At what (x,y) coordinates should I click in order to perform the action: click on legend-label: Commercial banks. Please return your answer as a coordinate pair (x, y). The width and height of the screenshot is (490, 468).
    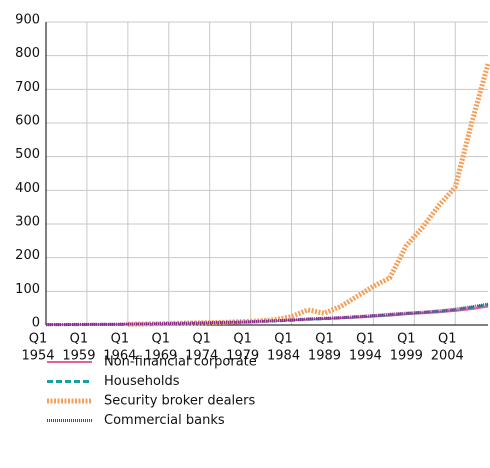
    Looking at the image, I should click on (164, 420).